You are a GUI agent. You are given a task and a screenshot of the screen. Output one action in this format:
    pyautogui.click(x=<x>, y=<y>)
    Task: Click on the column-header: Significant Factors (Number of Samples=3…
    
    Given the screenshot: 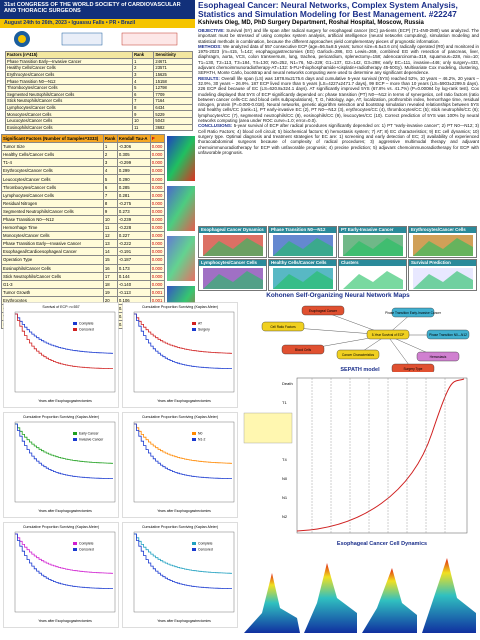 What is the action you would take?
    pyautogui.click(x=52, y=138)
    